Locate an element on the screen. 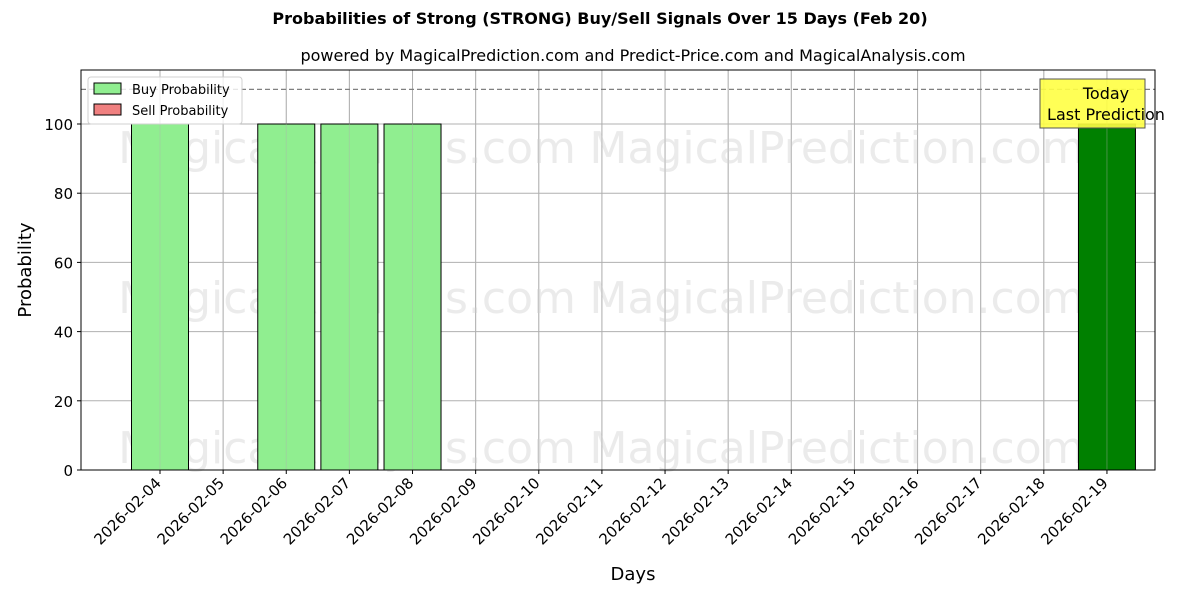 The width and height of the screenshot is (1200, 600). y-tick-label: 0 is located at coordinates (68, 471).